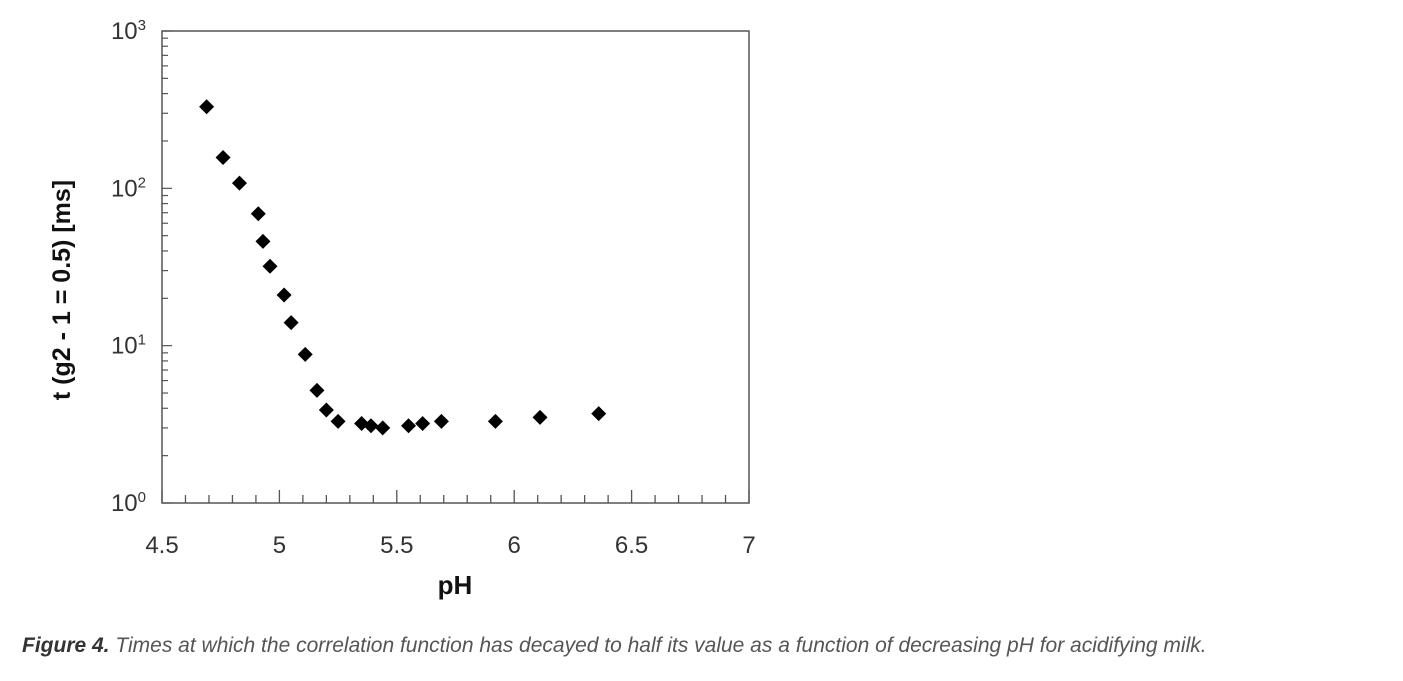 This screenshot has height=681, width=1403. I want to click on caption-label: Figure 4., so click(66, 645).